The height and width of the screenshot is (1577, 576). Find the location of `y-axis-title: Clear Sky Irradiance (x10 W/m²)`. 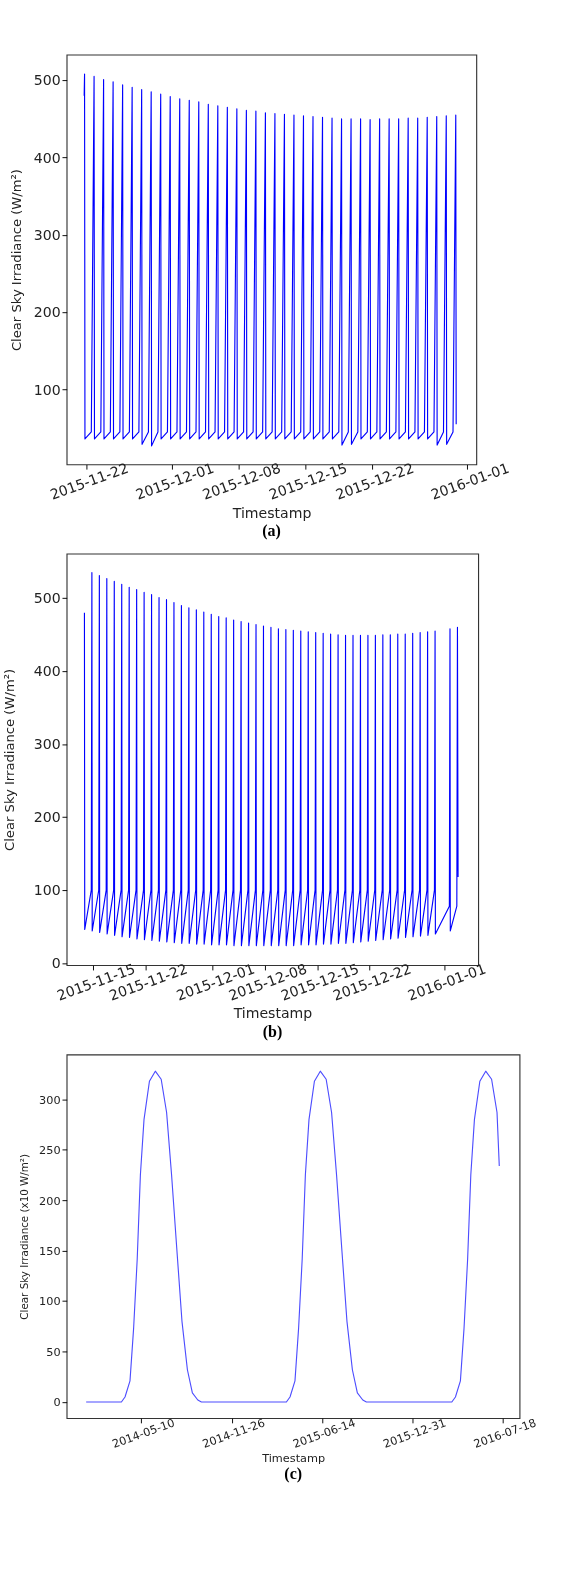

y-axis-title: Clear Sky Irradiance (x10 W/m²) is located at coordinates (23, 1236).